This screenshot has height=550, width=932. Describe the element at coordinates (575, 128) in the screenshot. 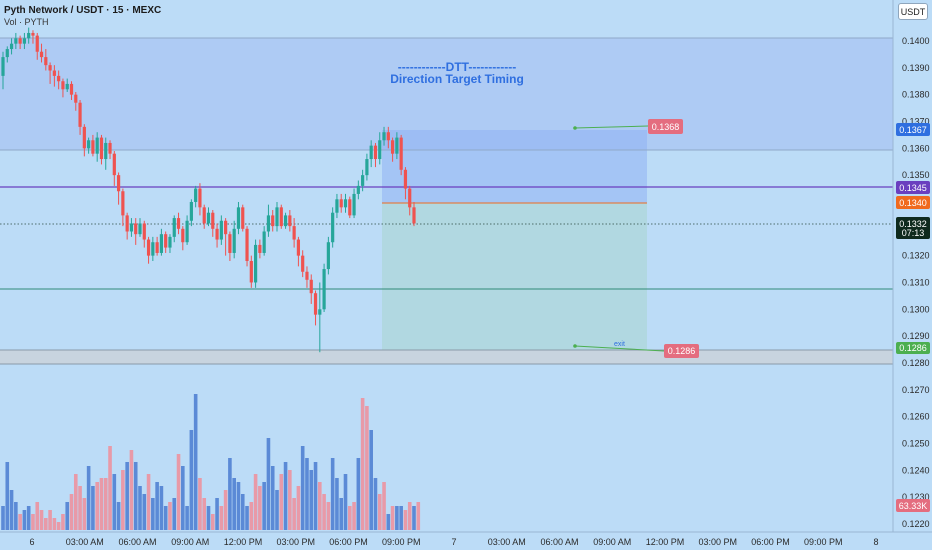

I see `target-anchor-dot` at that location.